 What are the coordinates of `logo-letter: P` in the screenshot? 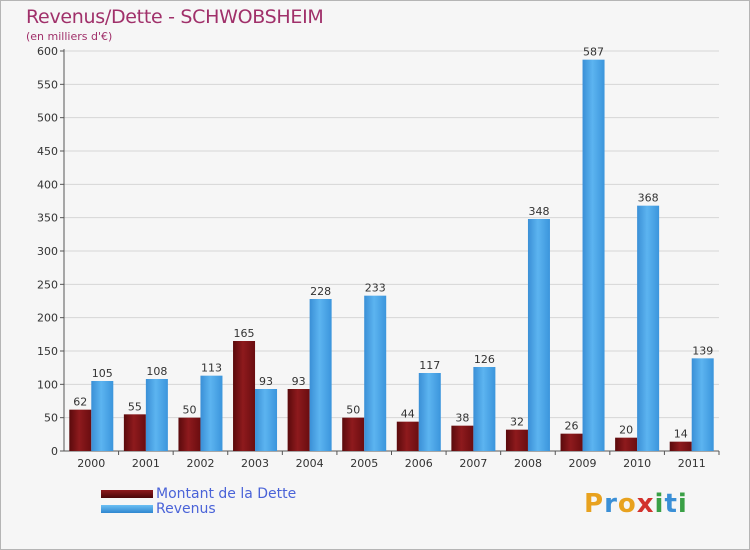 It's located at (594, 504).